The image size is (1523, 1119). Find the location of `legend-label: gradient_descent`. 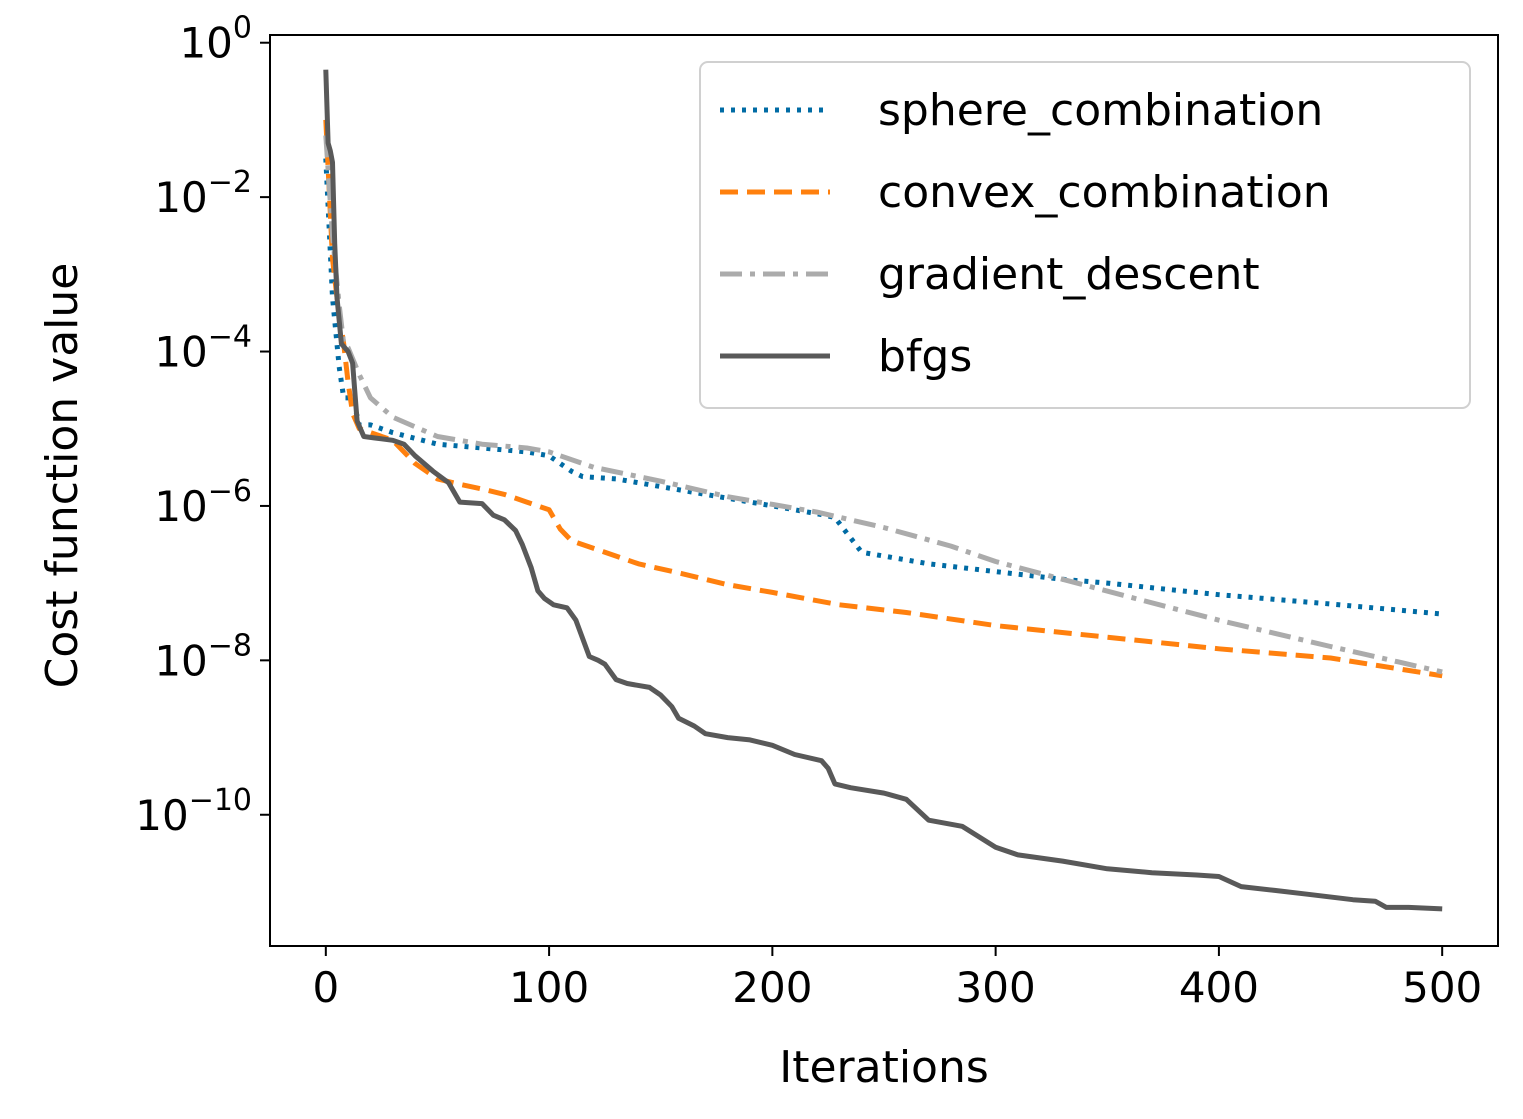

legend-label: gradient_descent is located at coordinates (1069, 274).